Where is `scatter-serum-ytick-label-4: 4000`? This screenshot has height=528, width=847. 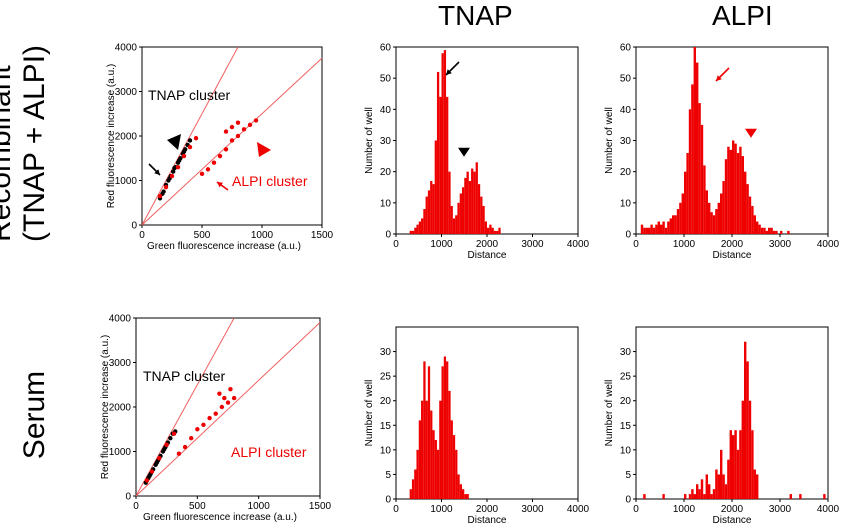 scatter-serum-ytick-label-4: 4000 is located at coordinates (120, 319).